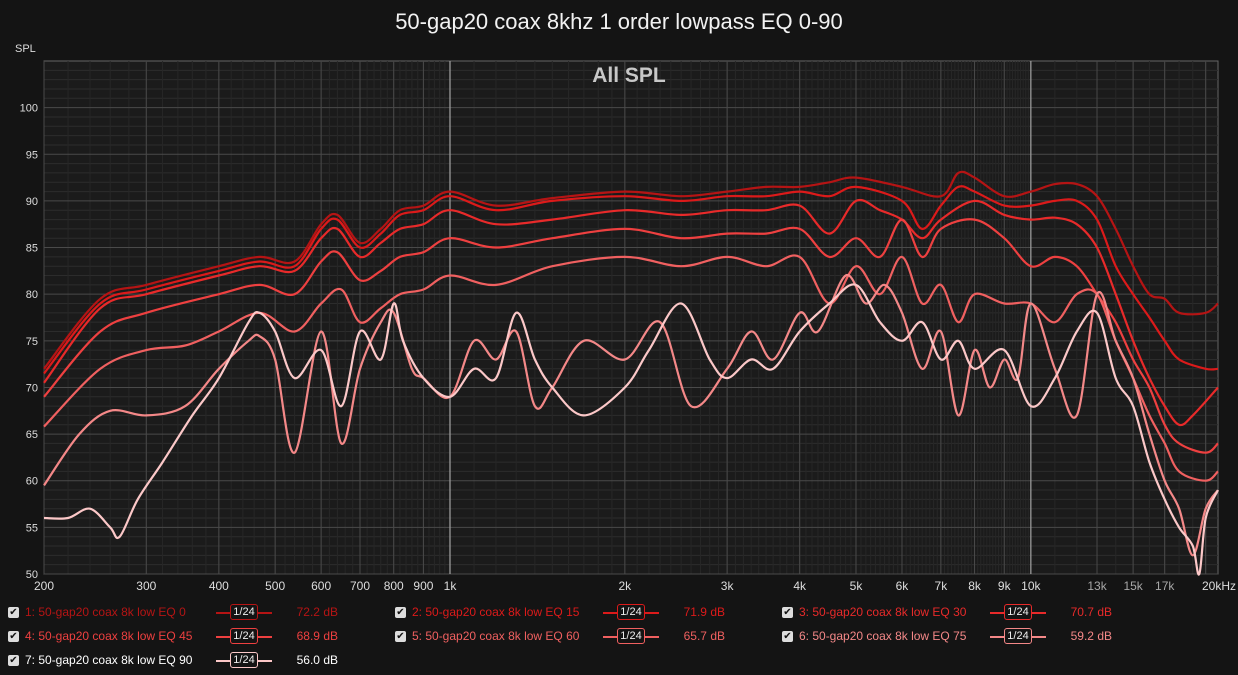 This screenshot has height=675, width=1238. Describe the element at coordinates (32, 342) in the screenshot. I see `y-tick-label: 75` at that location.